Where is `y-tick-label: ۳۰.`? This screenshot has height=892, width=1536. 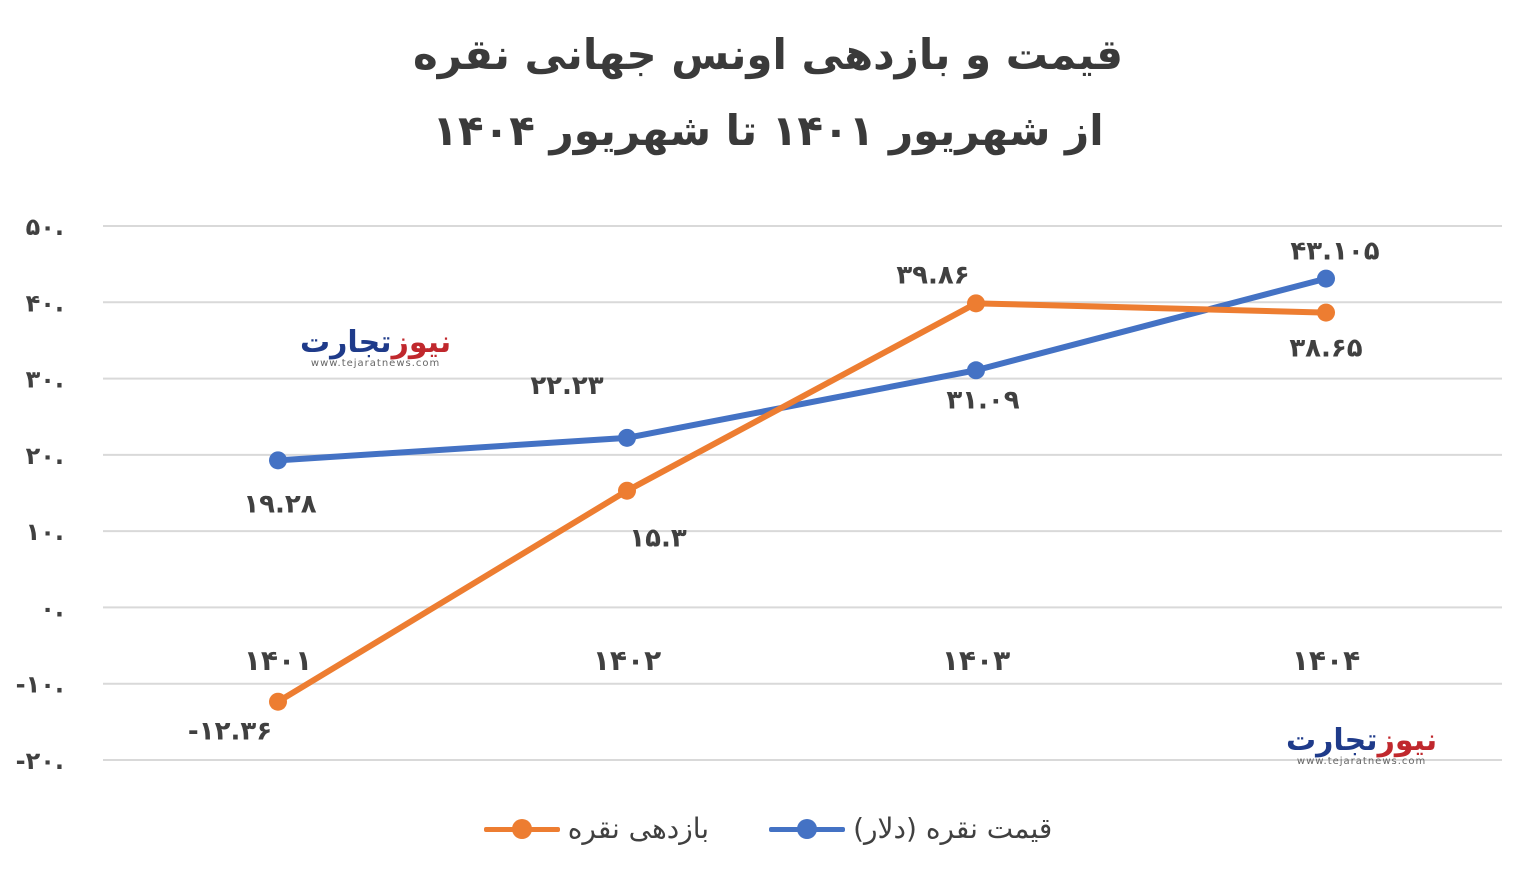
y-tick-label: ۳۰. is located at coordinates (45, 380).